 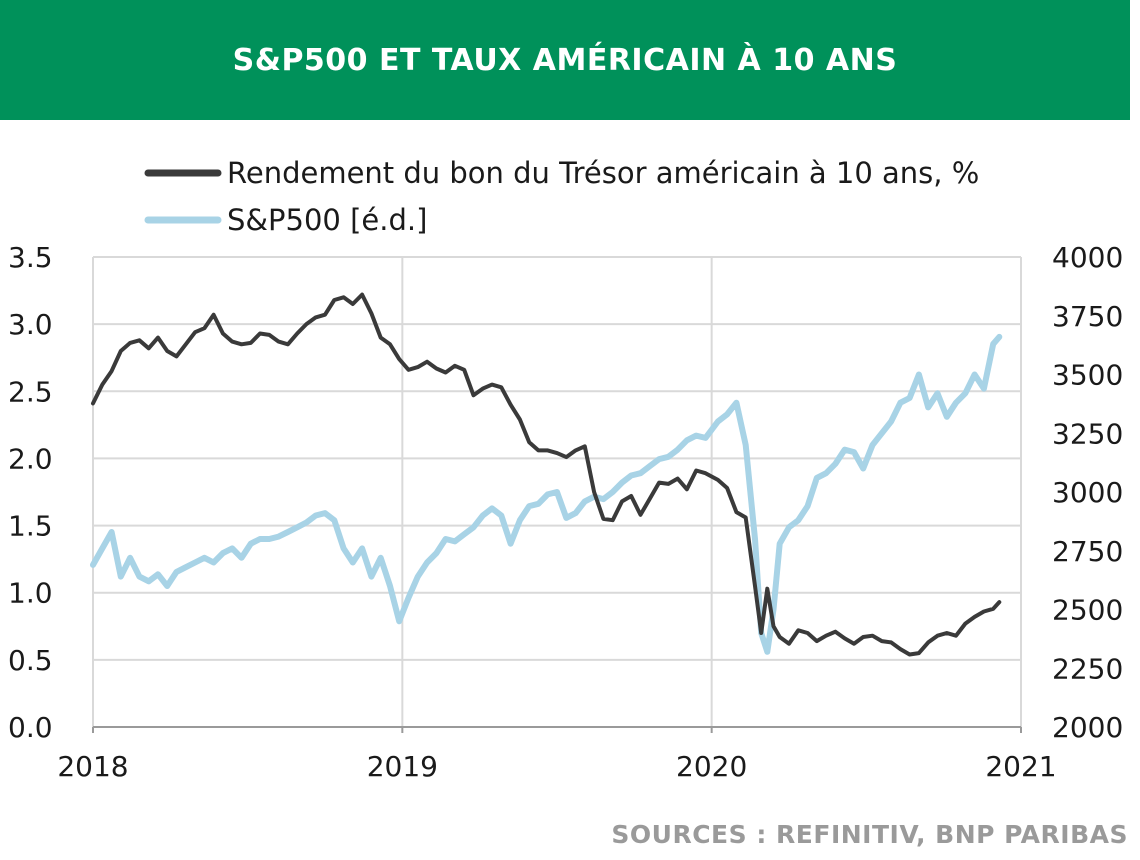 What do you see at coordinates (30, 458) in the screenshot?
I see `y-left-tick-label: 2.0` at bounding box center [30, 458].